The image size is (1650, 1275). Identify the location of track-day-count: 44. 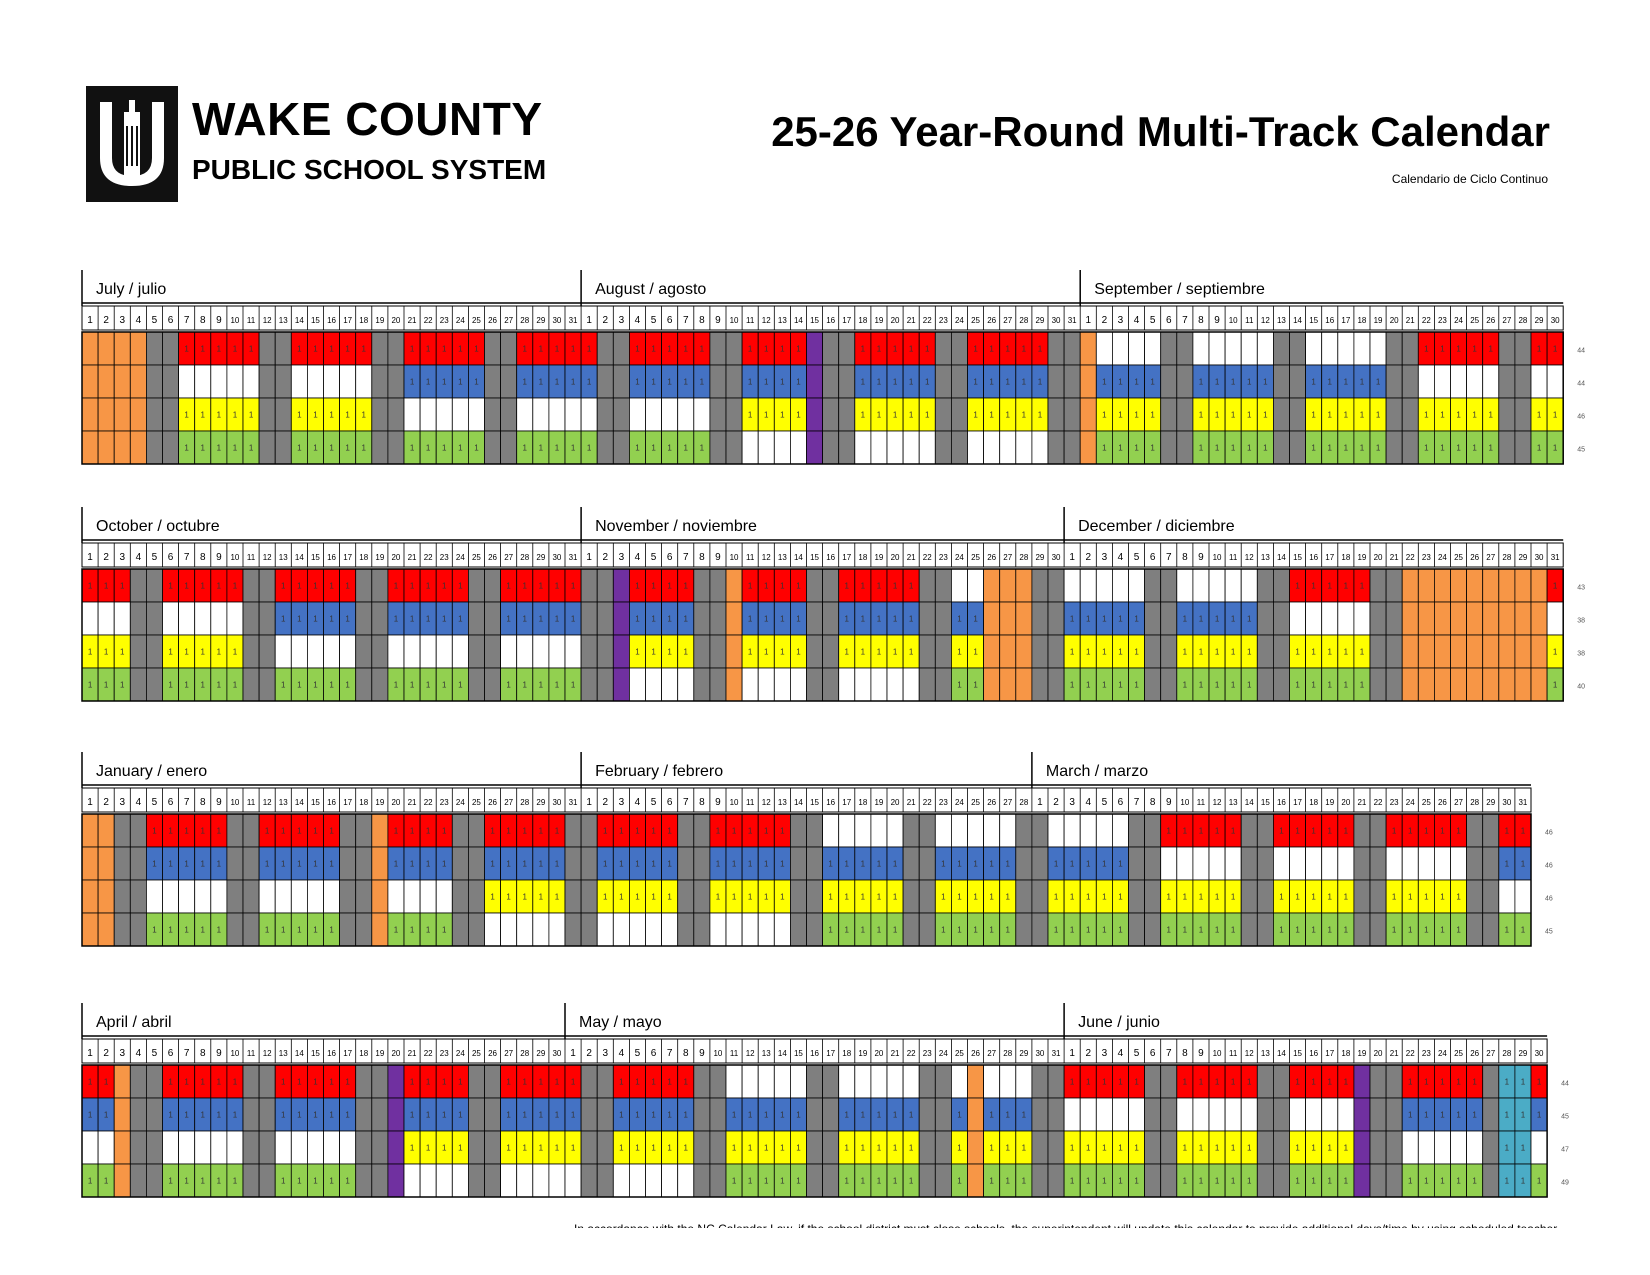
(1581, 384).